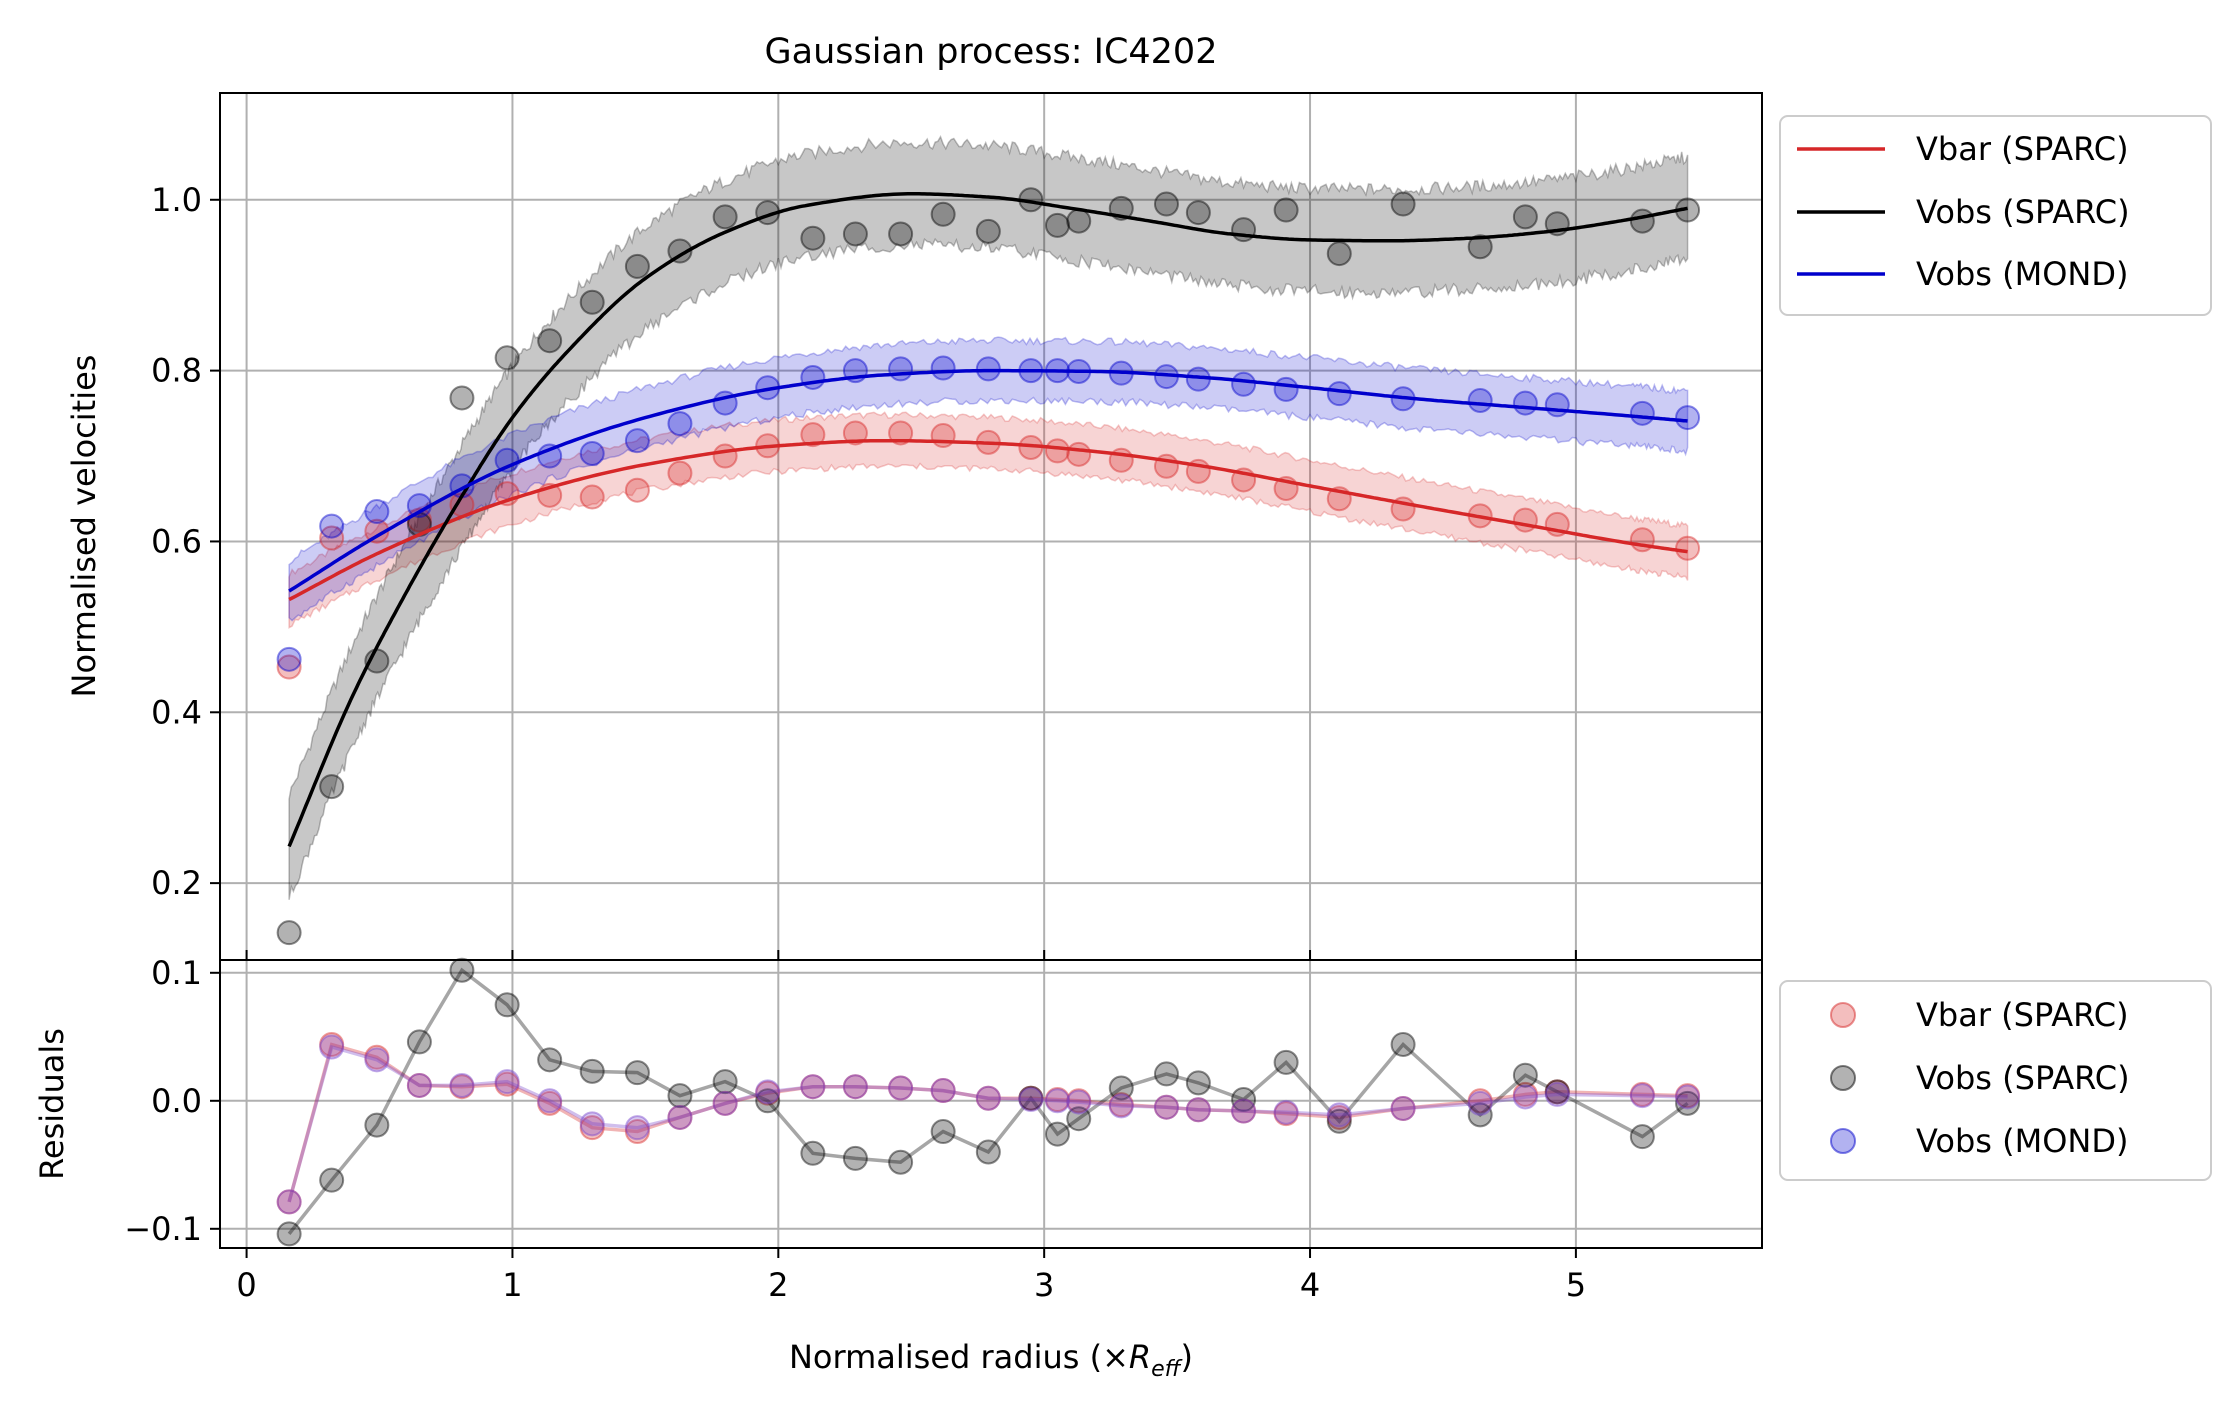  Describe the element at coordinates (163, 1229) in the screenshot. I see `residual-y-tick-label: −0.1` at that location.